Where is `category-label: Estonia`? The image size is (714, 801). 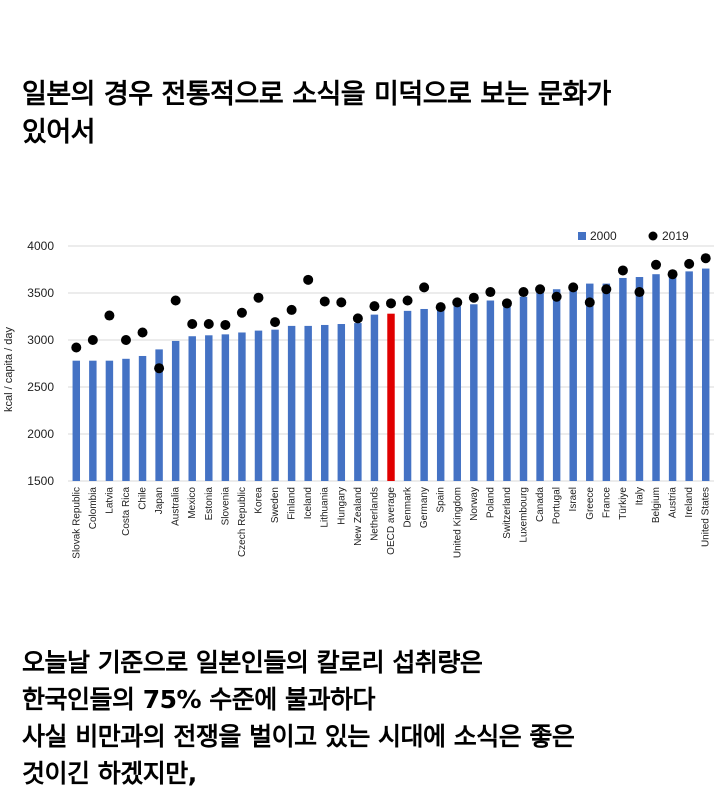 category-label: Estonia is located at coordinates (209, 504).